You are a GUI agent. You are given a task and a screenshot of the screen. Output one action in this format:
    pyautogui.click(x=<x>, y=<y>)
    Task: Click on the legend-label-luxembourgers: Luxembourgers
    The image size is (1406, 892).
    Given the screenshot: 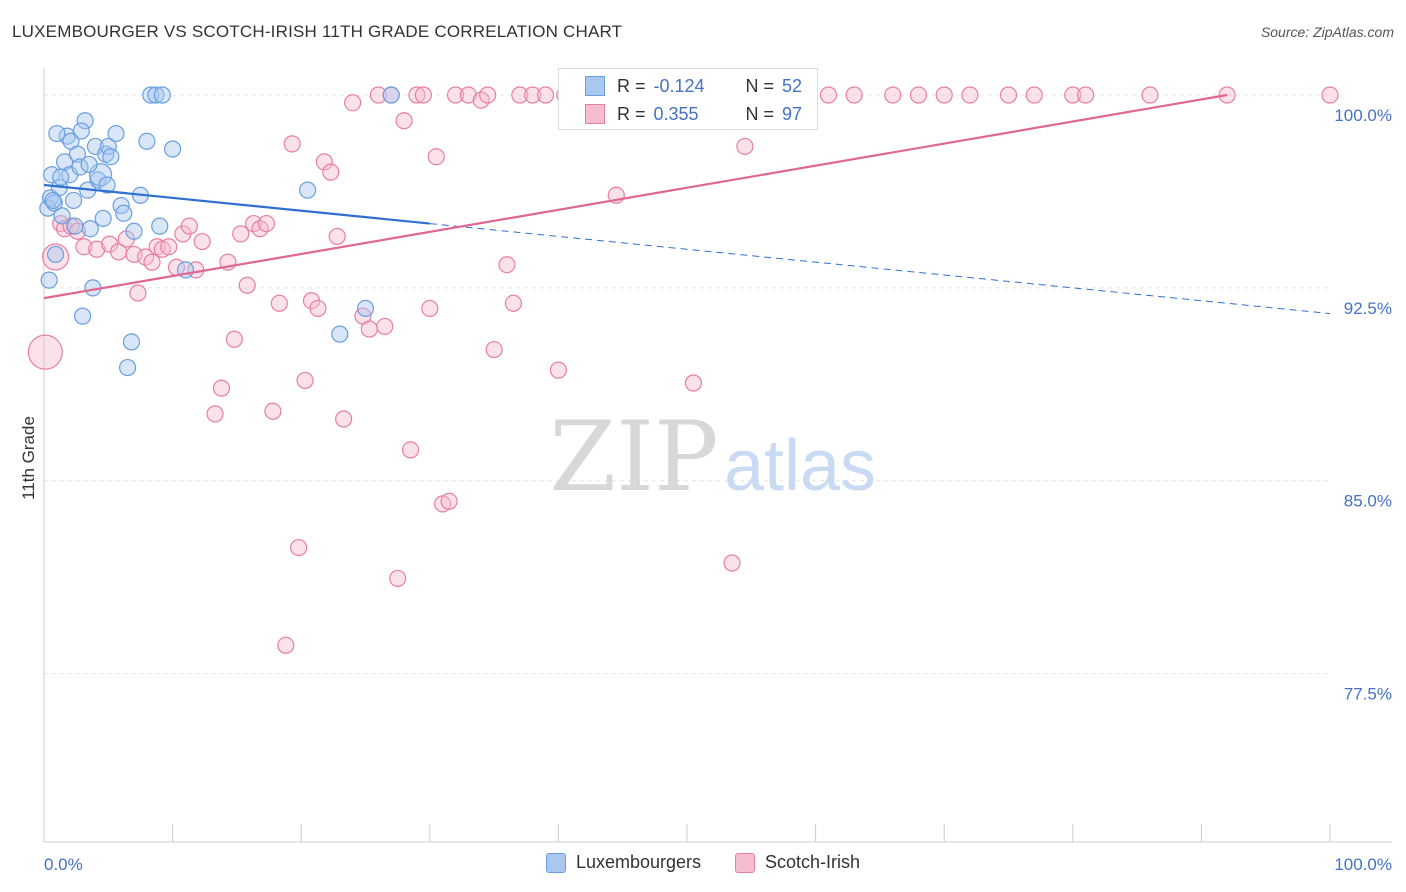 What is the action you would take?
    pyautogui.click(x=638, y=862)
    